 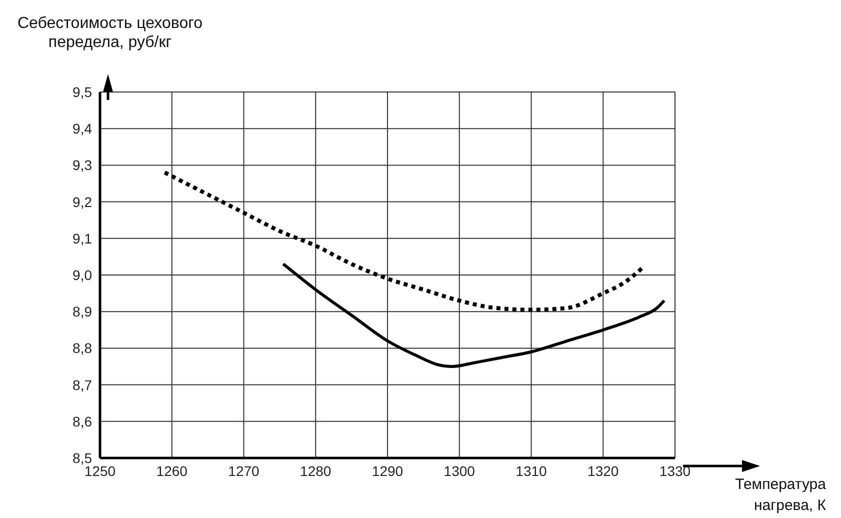 I want to click on x-tick-label: 1270, so click(x=244, y=470).